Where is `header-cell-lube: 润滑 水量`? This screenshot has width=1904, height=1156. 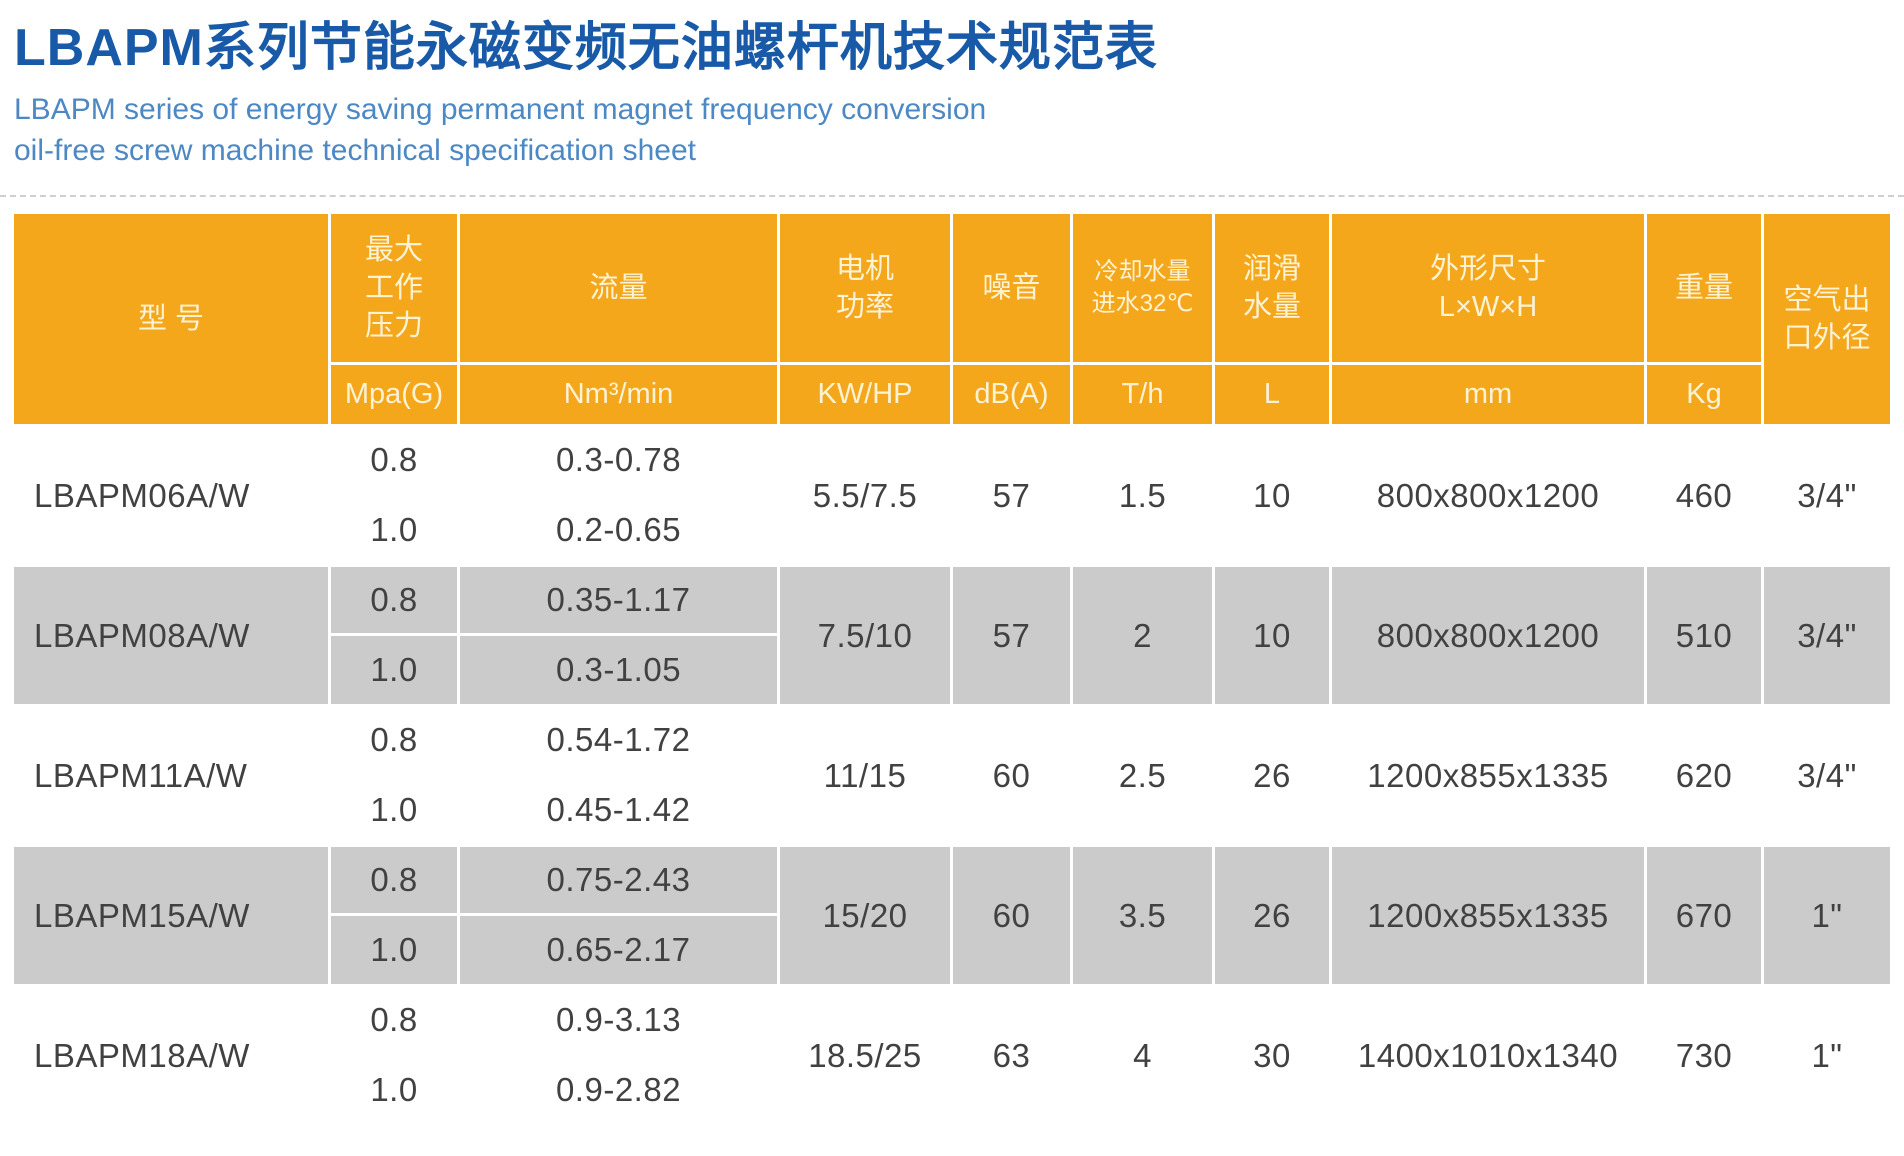 header-cell-lube: 润滑 水量 is located at coordinates (1273, 288).